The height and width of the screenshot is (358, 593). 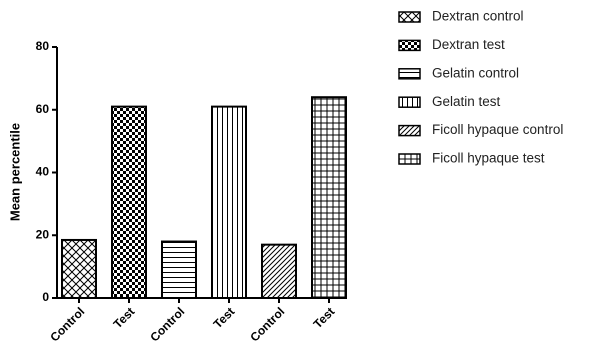 I want to click on y-tick-label: 60, so click(x=43, y=109).